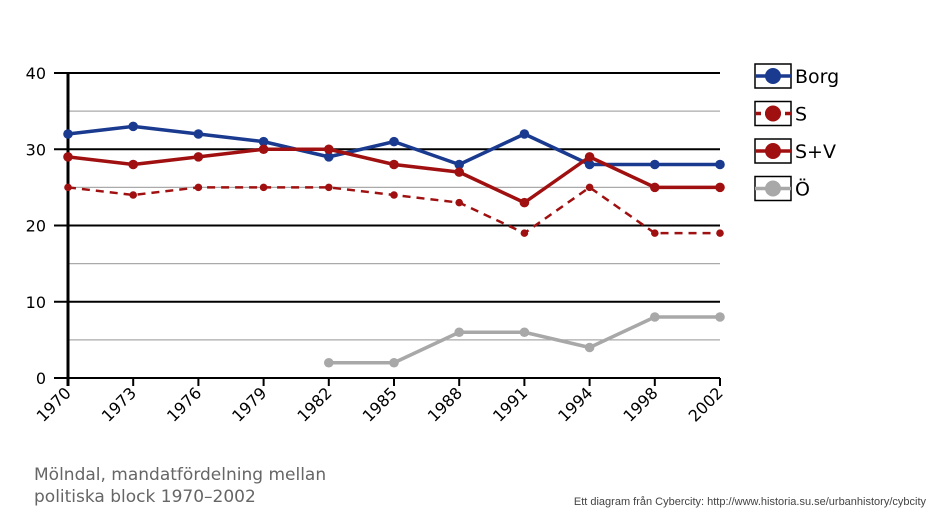 The height and width of the screenshot is (521, 938). Describe the element at coordinates (801, 115) in the screenshot. I see `legend-label: S` at that location.